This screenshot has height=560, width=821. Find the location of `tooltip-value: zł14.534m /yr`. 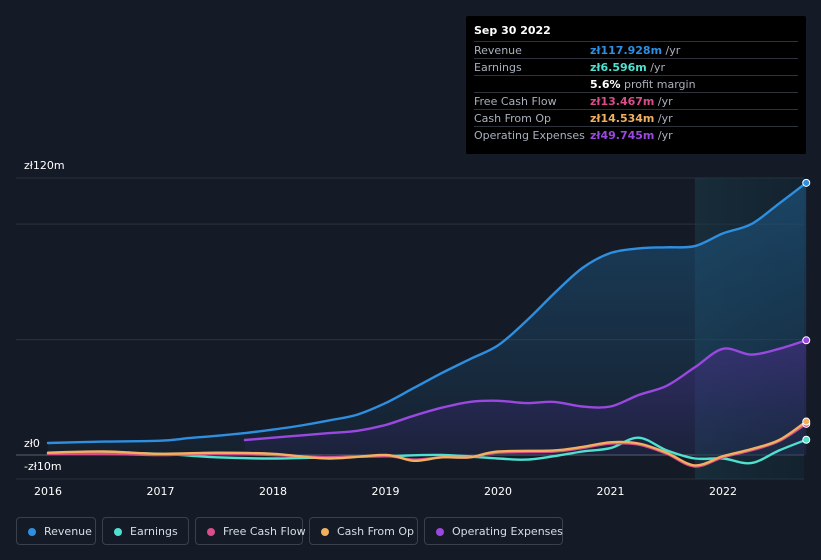

tooltip-value: zł14.534m /yr is located at coordinates (631, 118).